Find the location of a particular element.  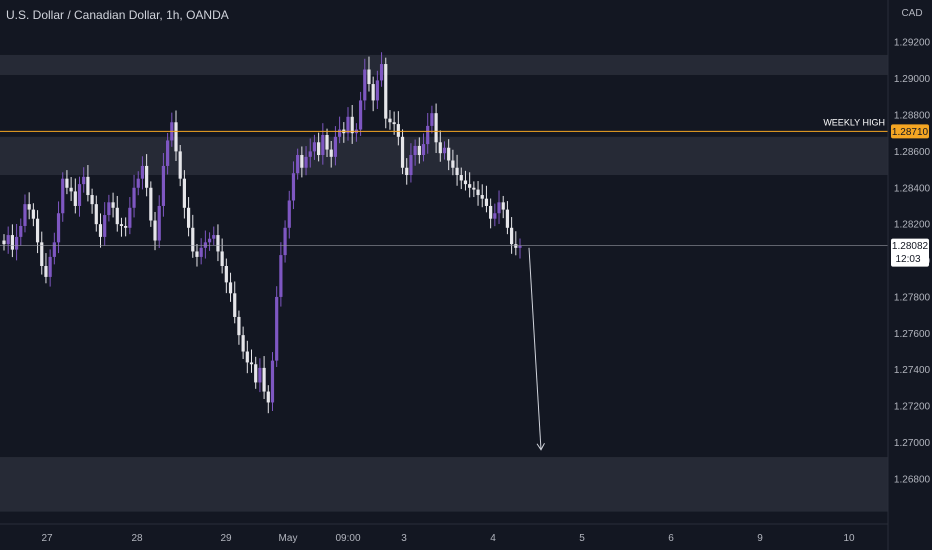

time-tick-label: 3 is located at coordinates (404, 538).